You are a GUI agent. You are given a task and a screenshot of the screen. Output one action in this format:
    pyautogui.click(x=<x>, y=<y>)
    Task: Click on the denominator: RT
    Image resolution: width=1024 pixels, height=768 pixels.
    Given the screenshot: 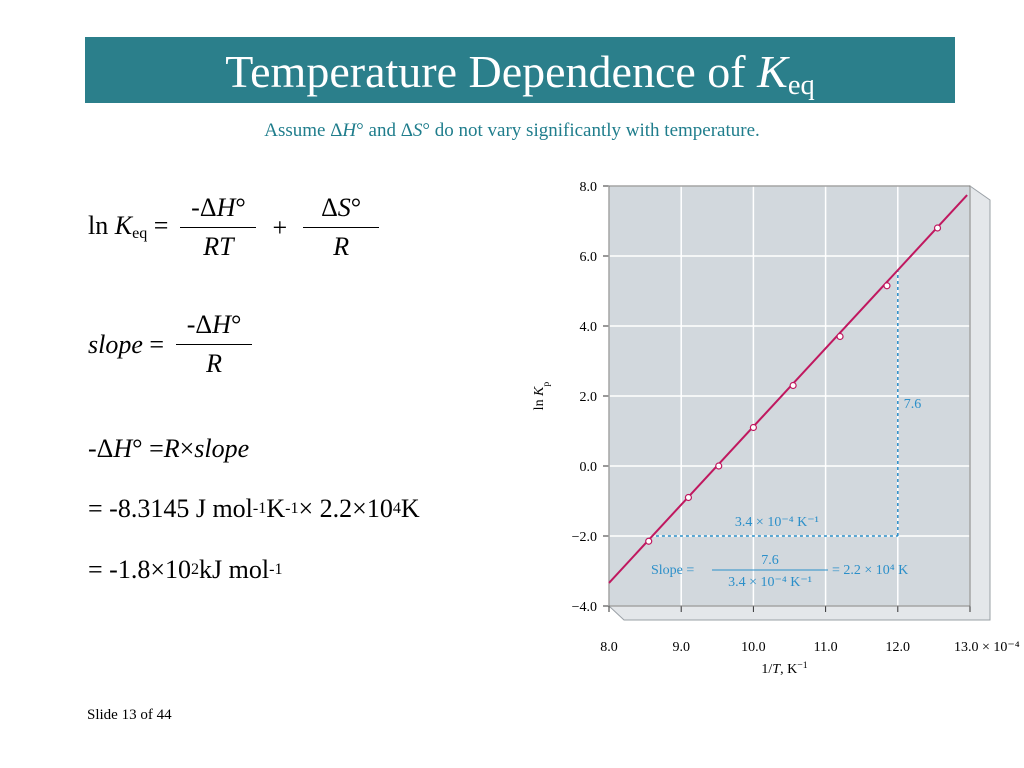 What is the action you would take?
    pyautogui.click(x=218, y=244)
    